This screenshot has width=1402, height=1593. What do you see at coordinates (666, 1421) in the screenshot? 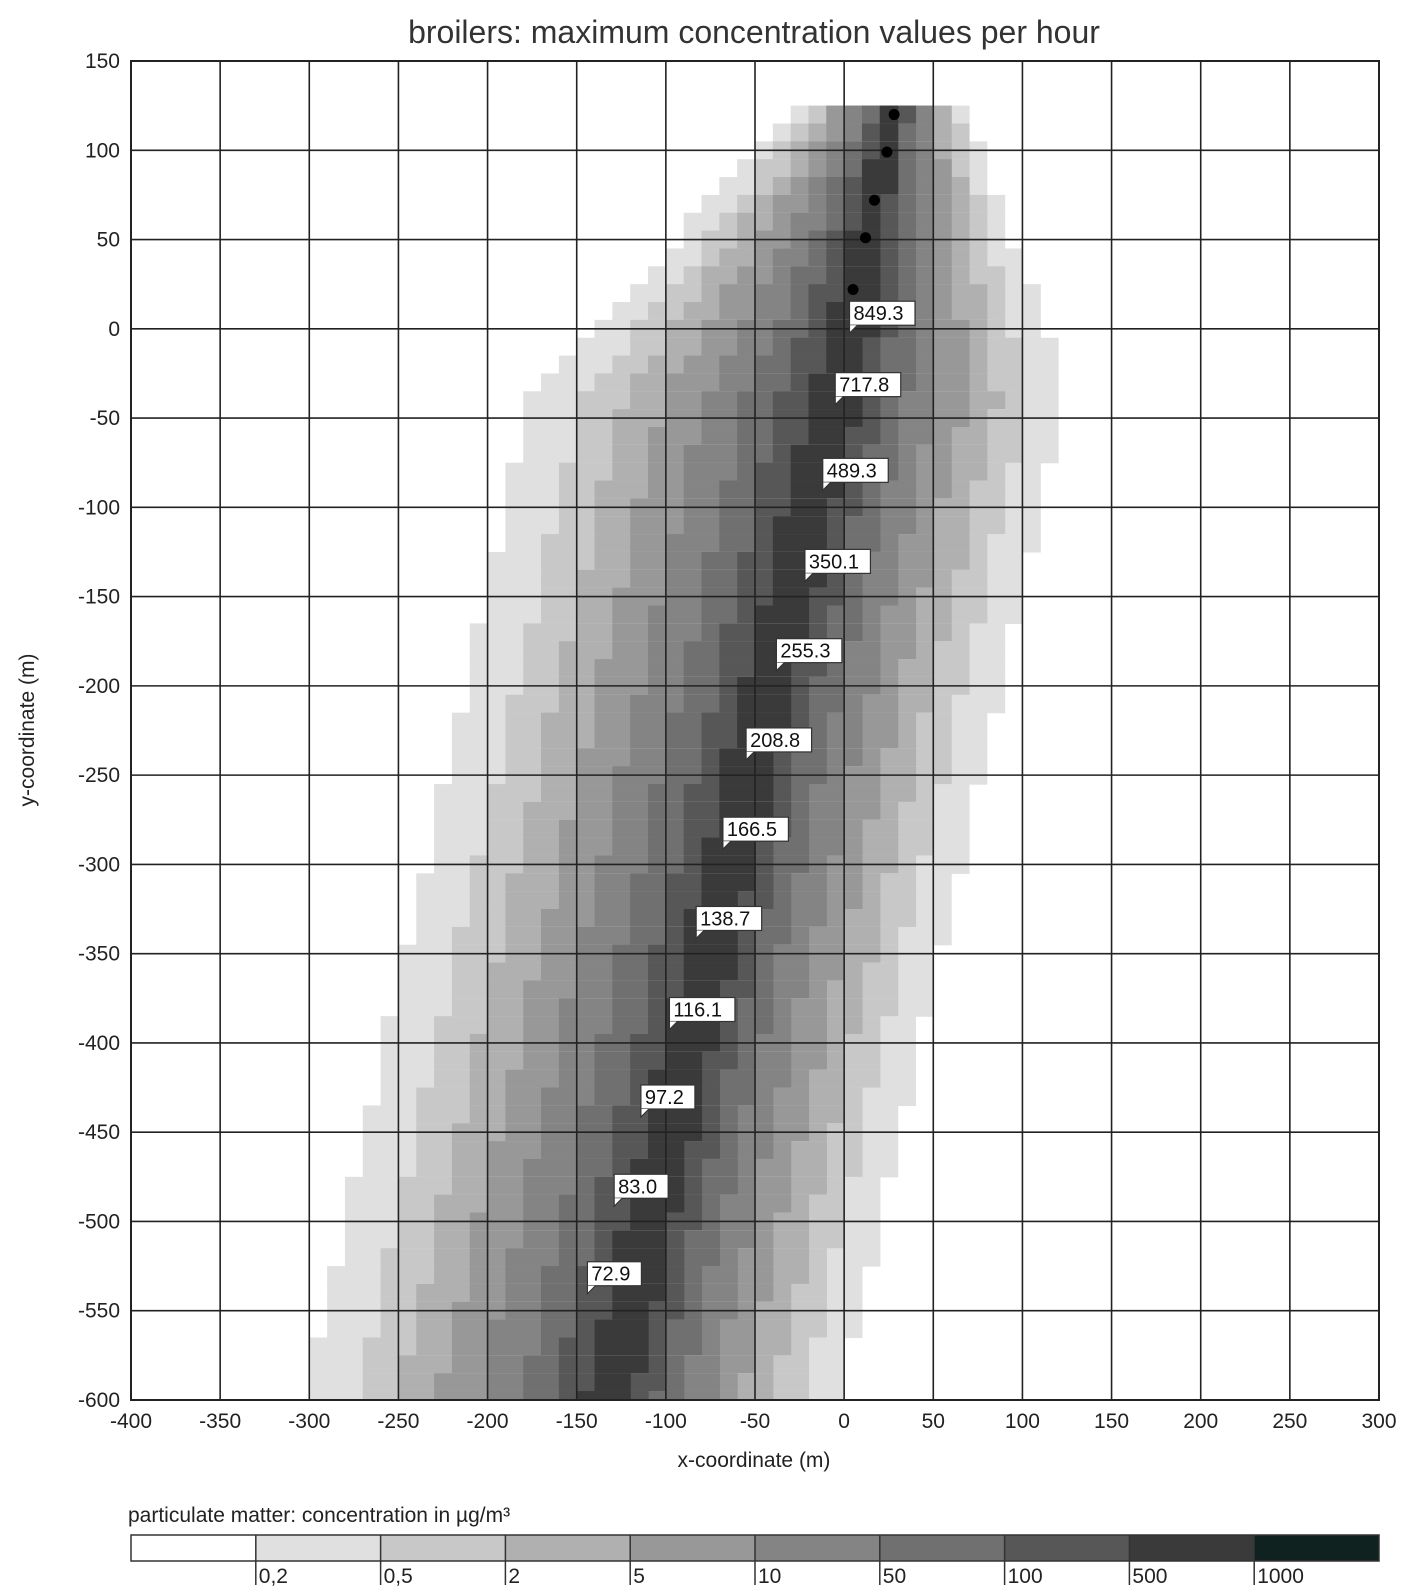
I see `x-tick-label: -100` at bounding box center [666, 1421].